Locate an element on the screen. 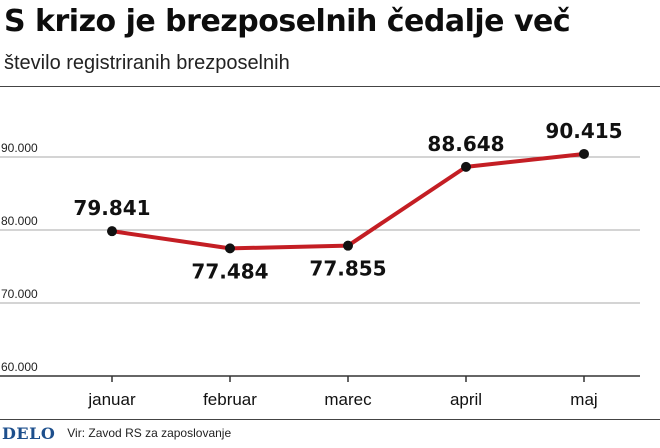 This screenshot has width=660, height=448. data-label: 90.415 is located at coordinates (583, 131).